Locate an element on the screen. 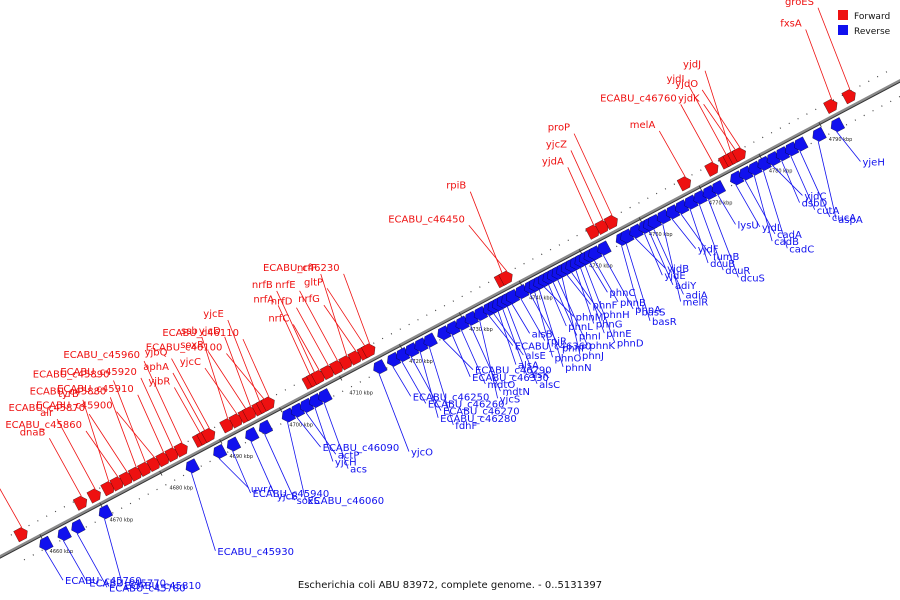 Image resolution: width=900 pixels, height=600 pixels. reverse-gene-label: ECABU_c45760 is located at coordinates (103, 581).